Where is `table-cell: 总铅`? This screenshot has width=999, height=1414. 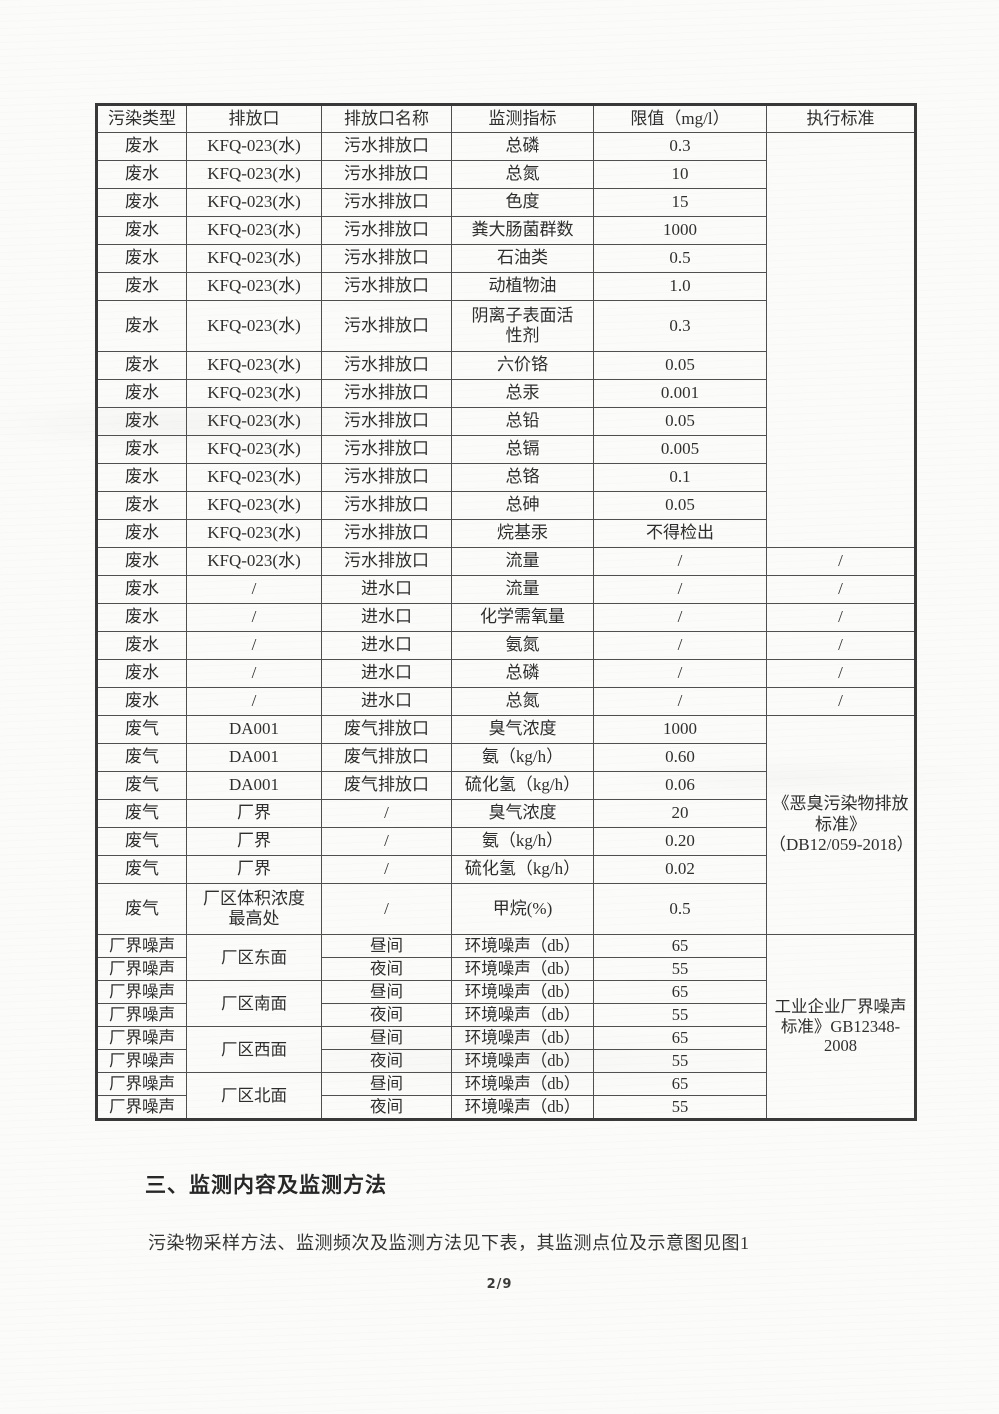 table-cell: 总铅 is located at coordinates (522, 421).